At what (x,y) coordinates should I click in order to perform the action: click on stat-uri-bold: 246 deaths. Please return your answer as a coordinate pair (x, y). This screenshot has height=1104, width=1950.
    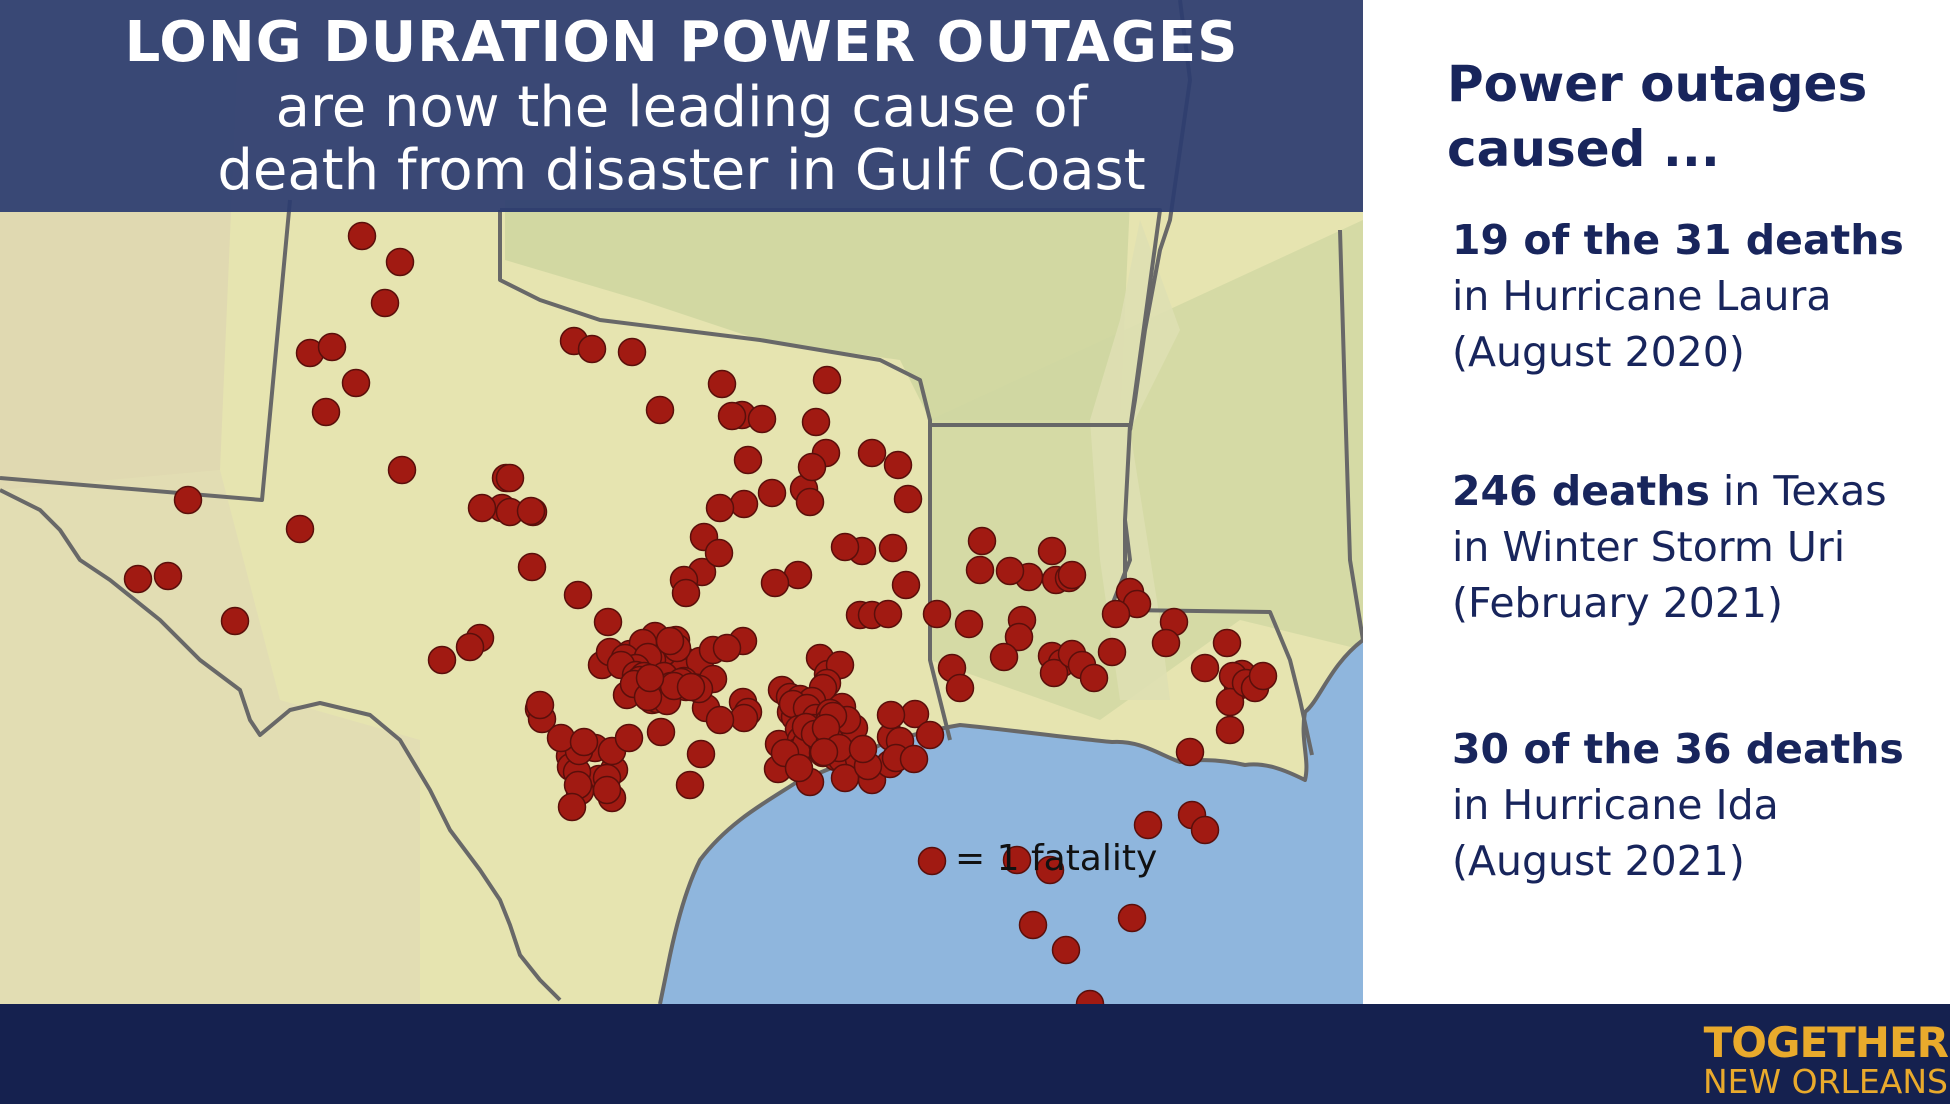
    Looking at the image, I should click on (1581, 491).